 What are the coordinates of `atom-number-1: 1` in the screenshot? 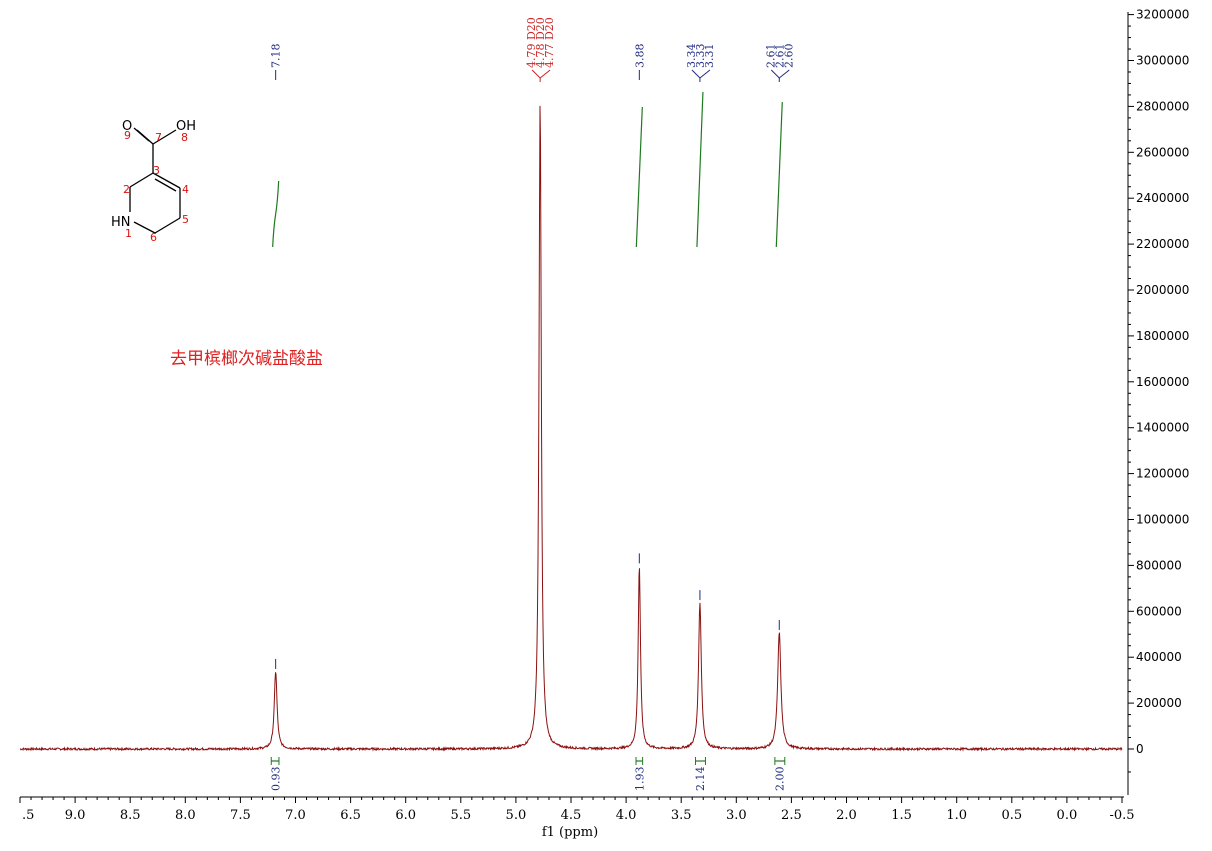 It's located at (128, 233).